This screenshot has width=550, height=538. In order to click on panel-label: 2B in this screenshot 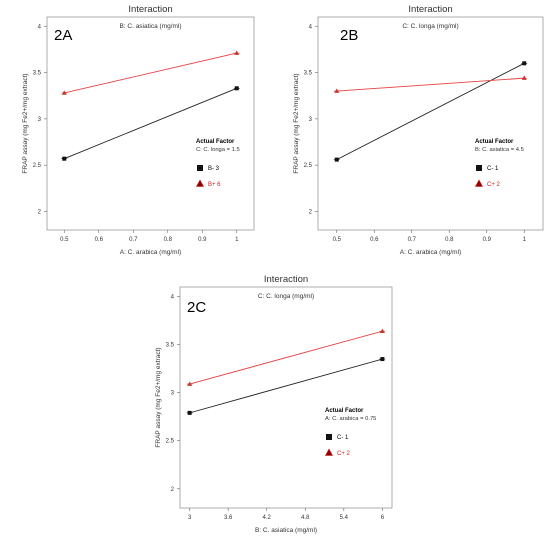, I will do `click(349, 35)`.